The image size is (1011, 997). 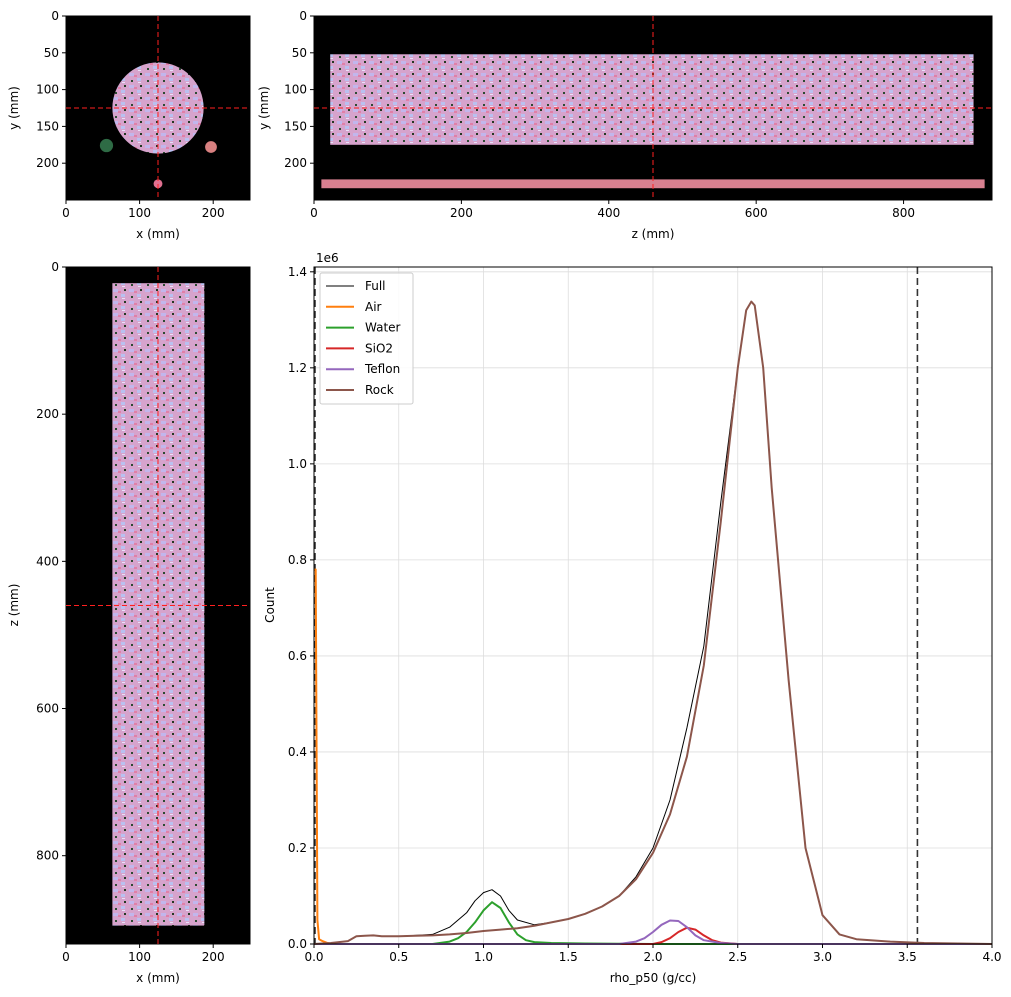 What do you see at coordinates (379, 390) in the screenshot?
I see `legend-label-rock: Rock` at bounding box center [379, 390].